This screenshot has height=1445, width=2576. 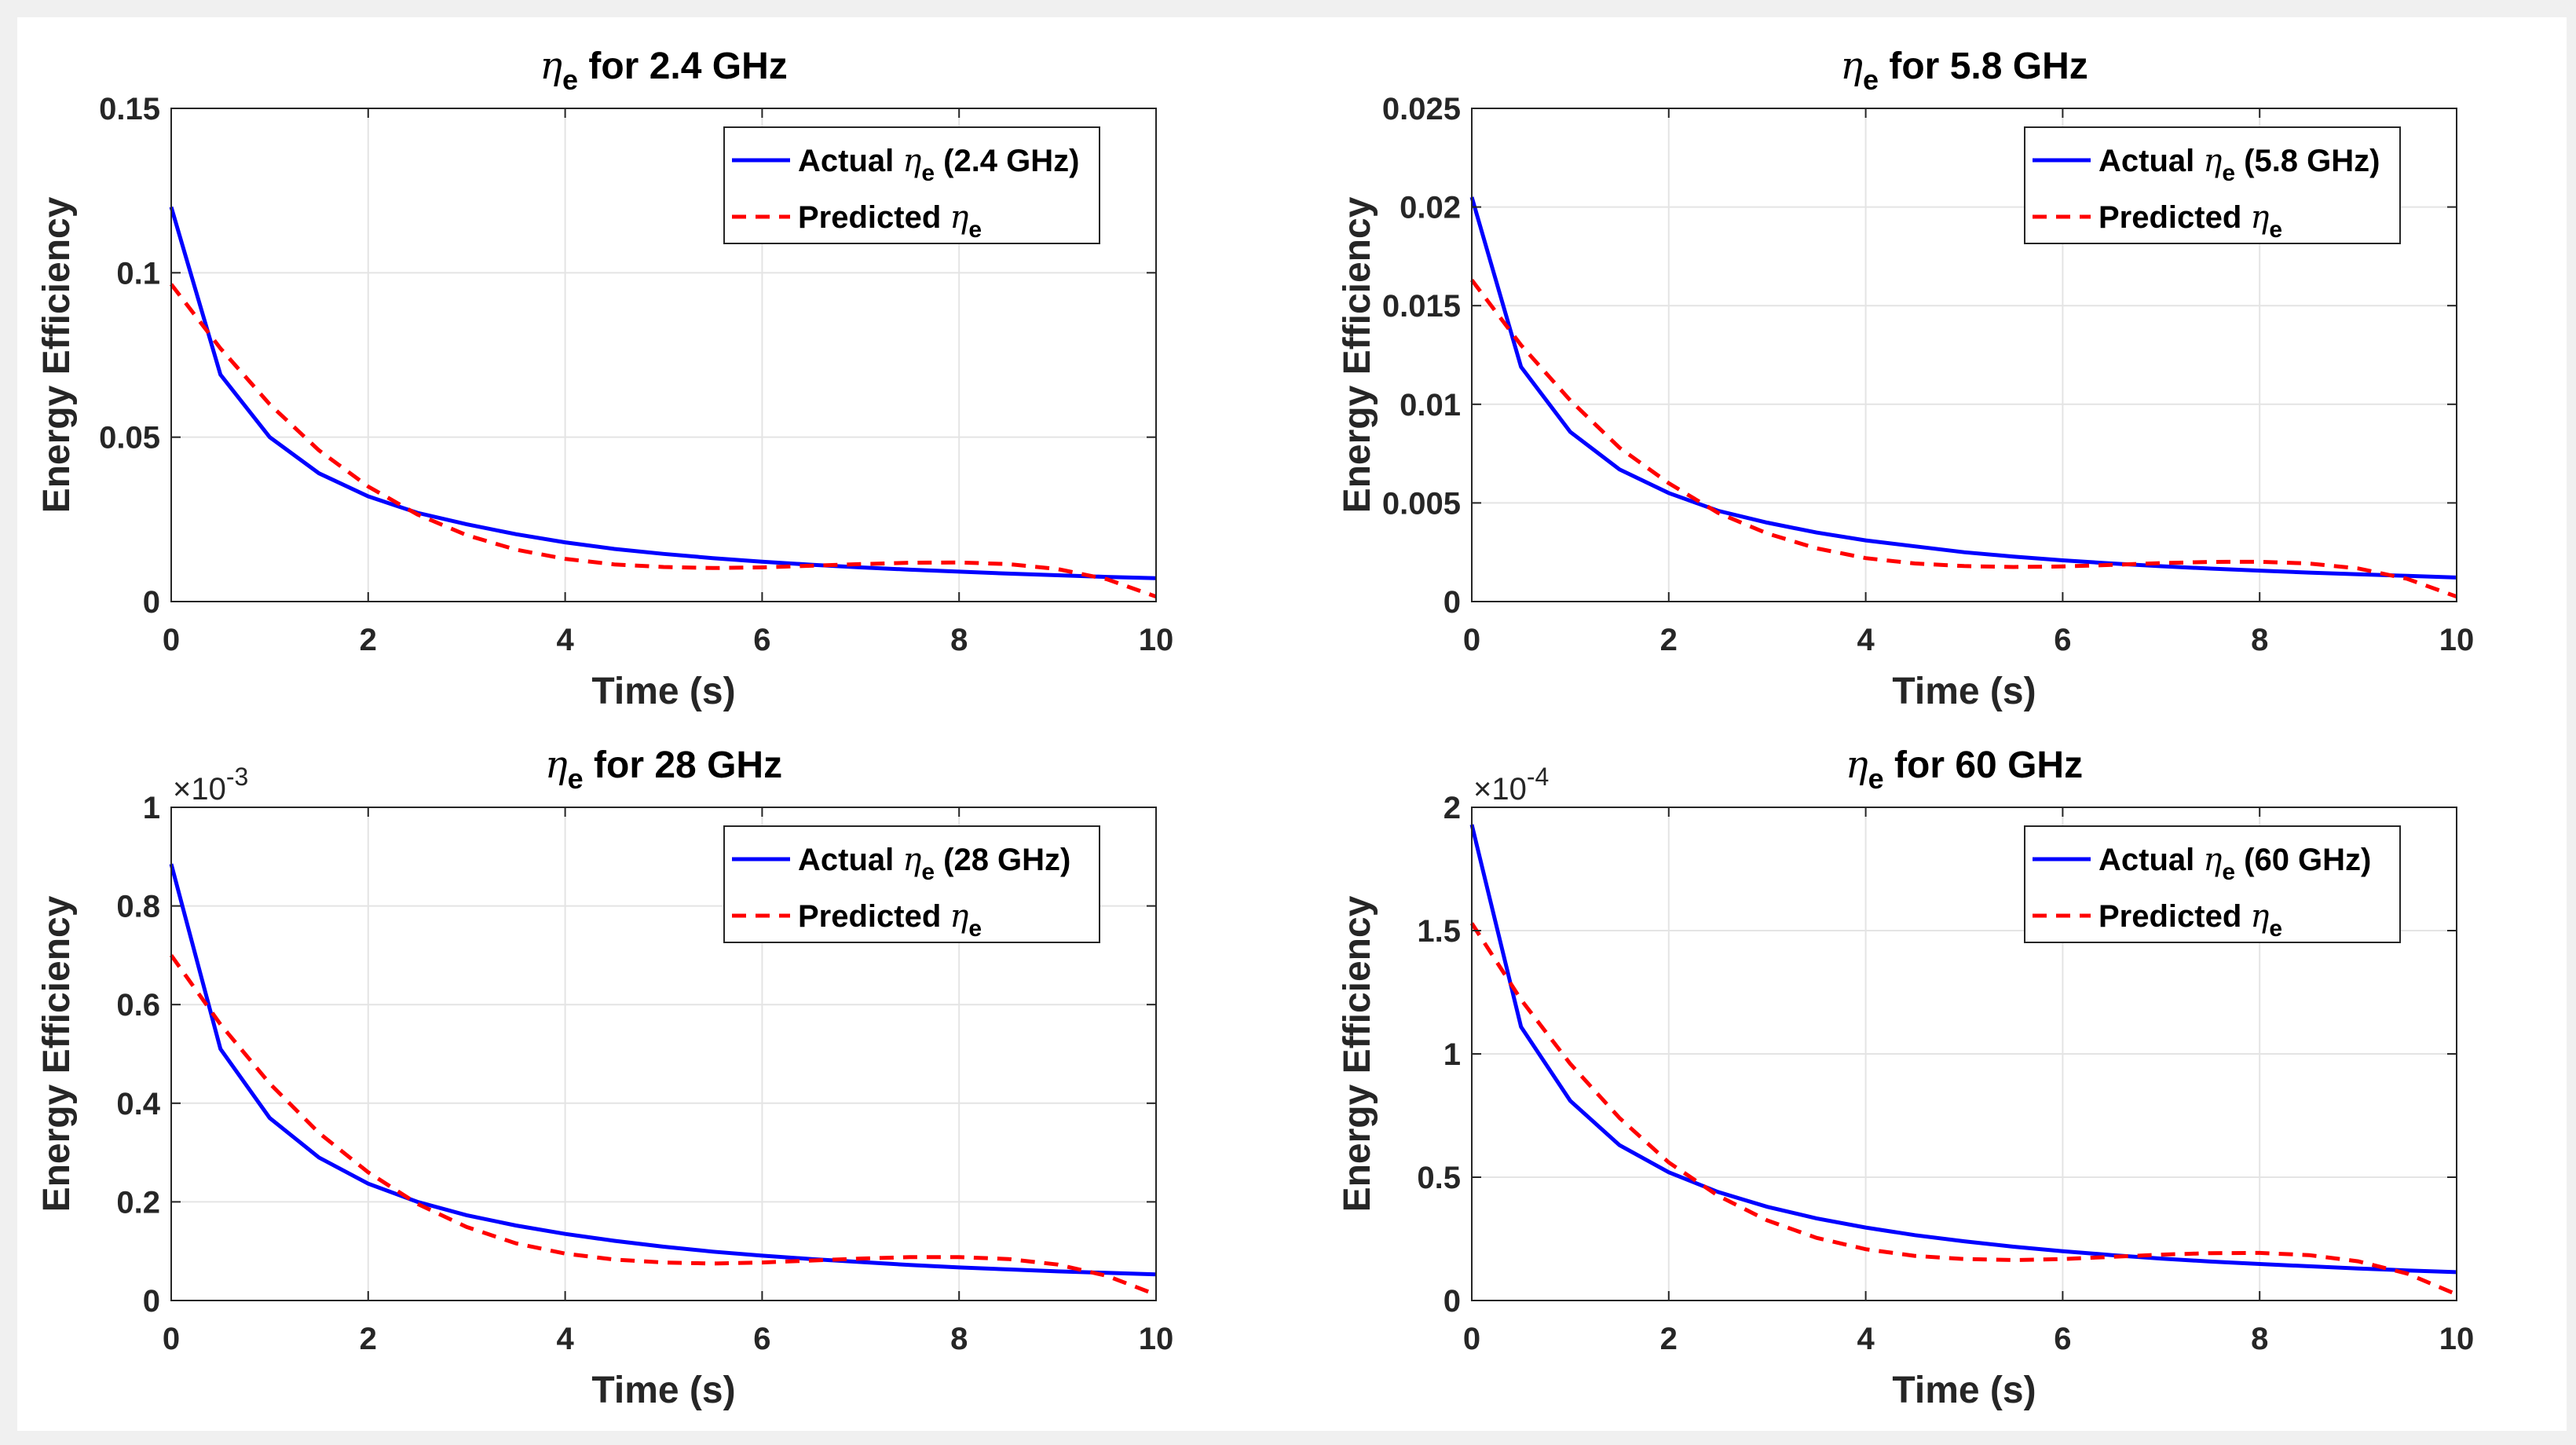 I want to click on chart-title: ηe for 2.4 GHz, so click(x=664, y=70).